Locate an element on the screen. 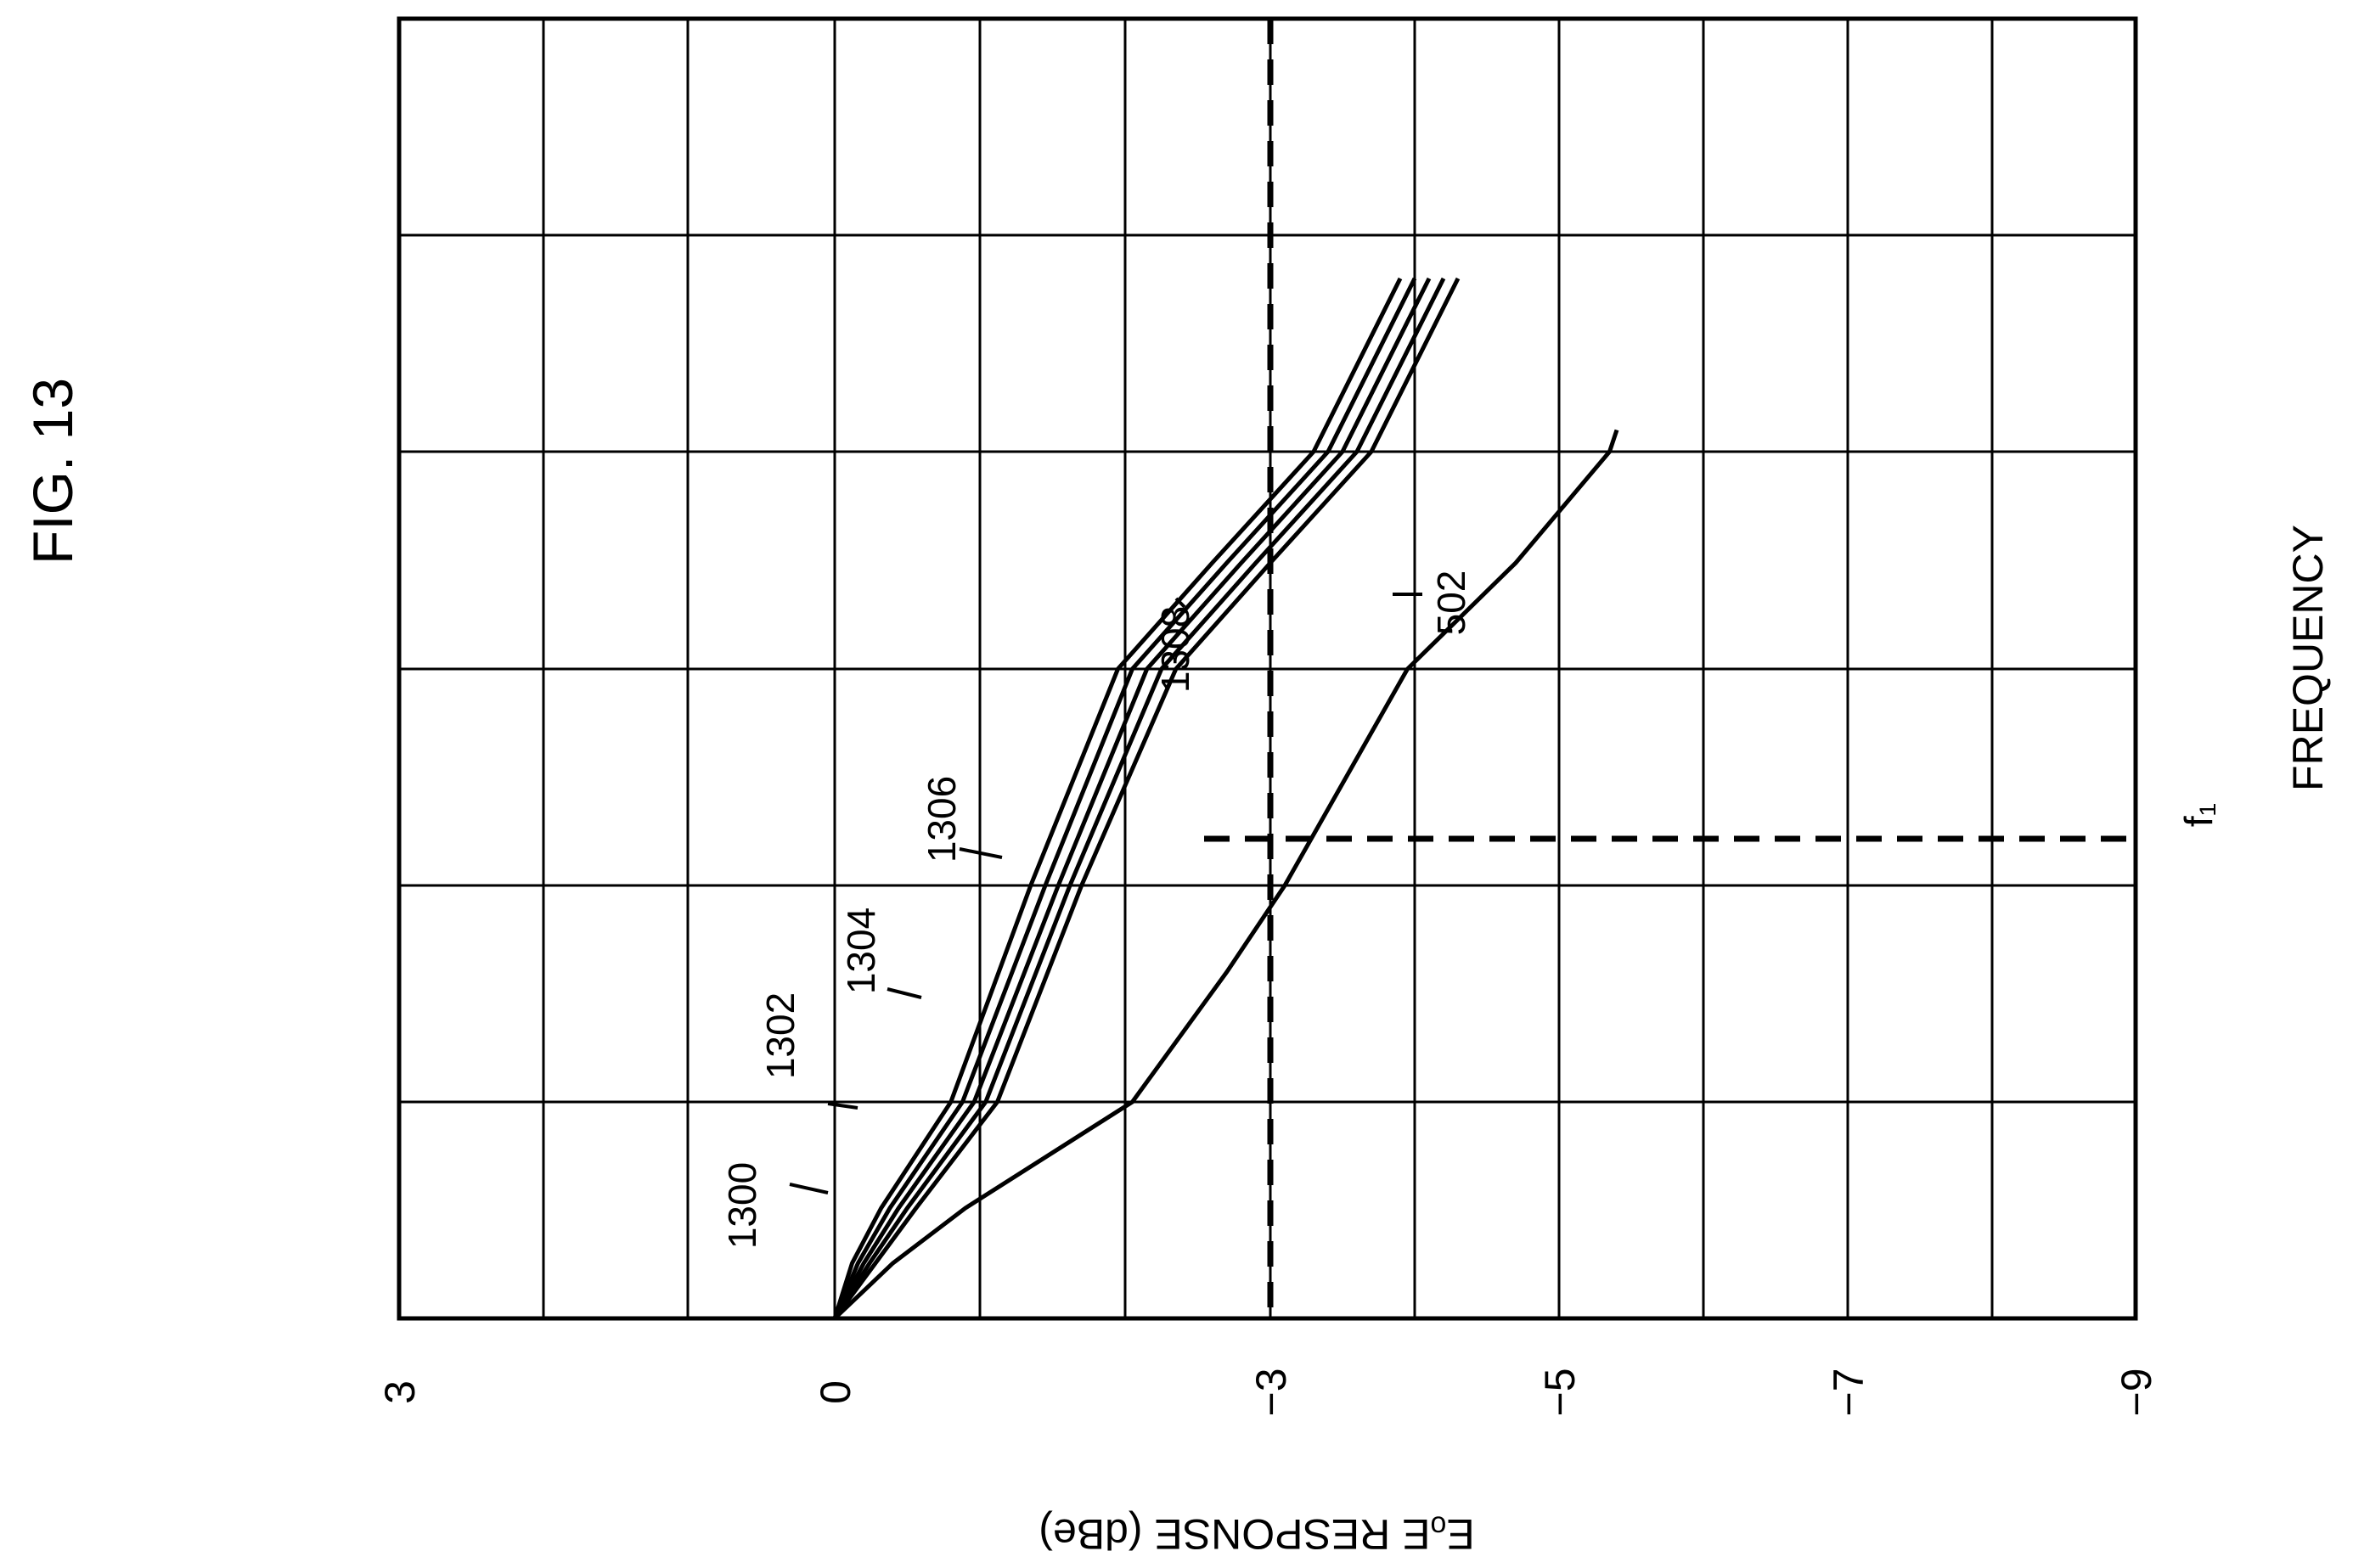 Image resolution: width=2353 pixels, height=1568 pixels. y-tick-label: 0 is located at coordinates (835, 1392).